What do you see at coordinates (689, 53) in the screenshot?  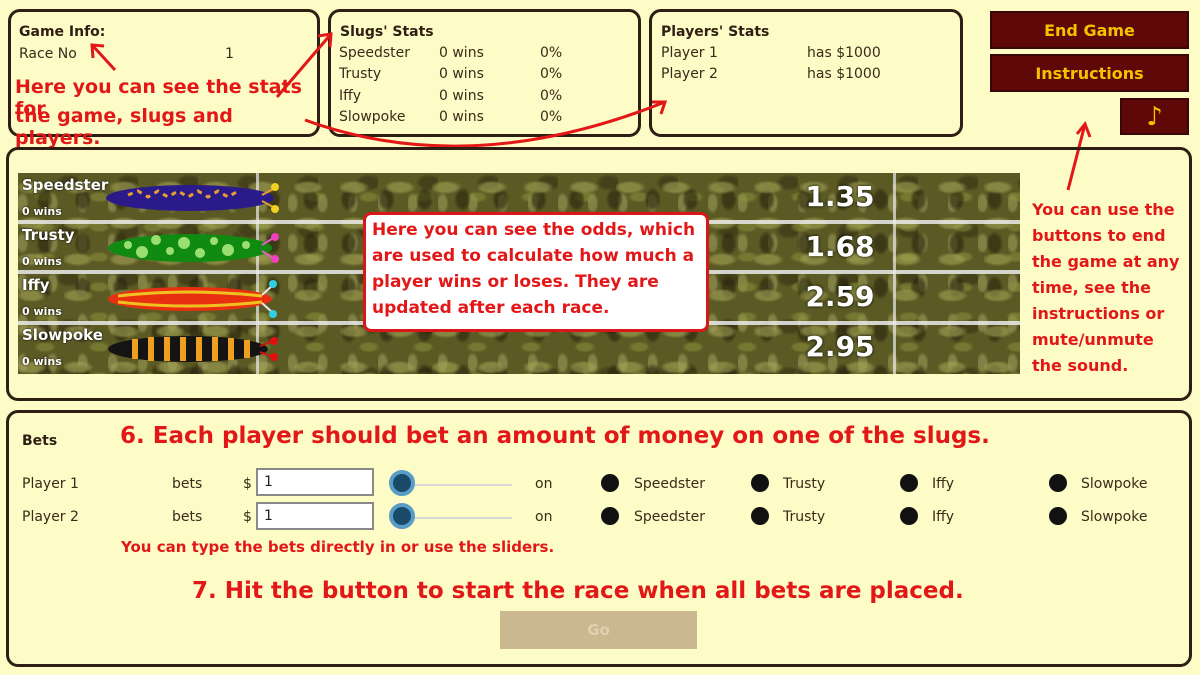 I see `player-stat-name: Player 1` at bounding box center [689, 53].